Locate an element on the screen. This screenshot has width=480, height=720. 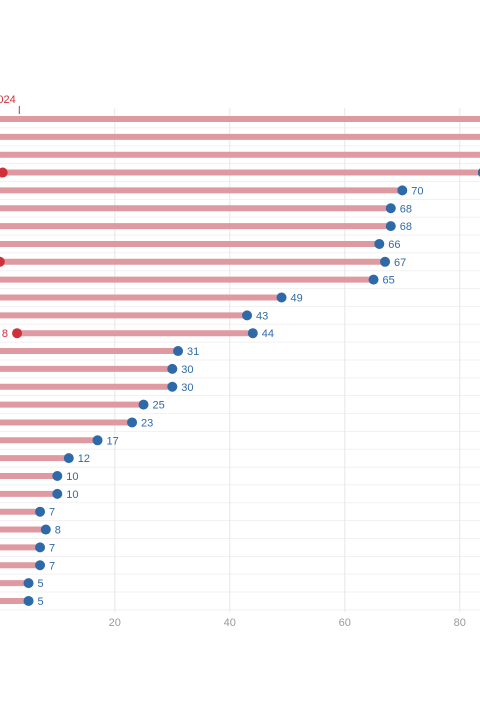
end-value-label: 44 is located at coordinates (268, 334).